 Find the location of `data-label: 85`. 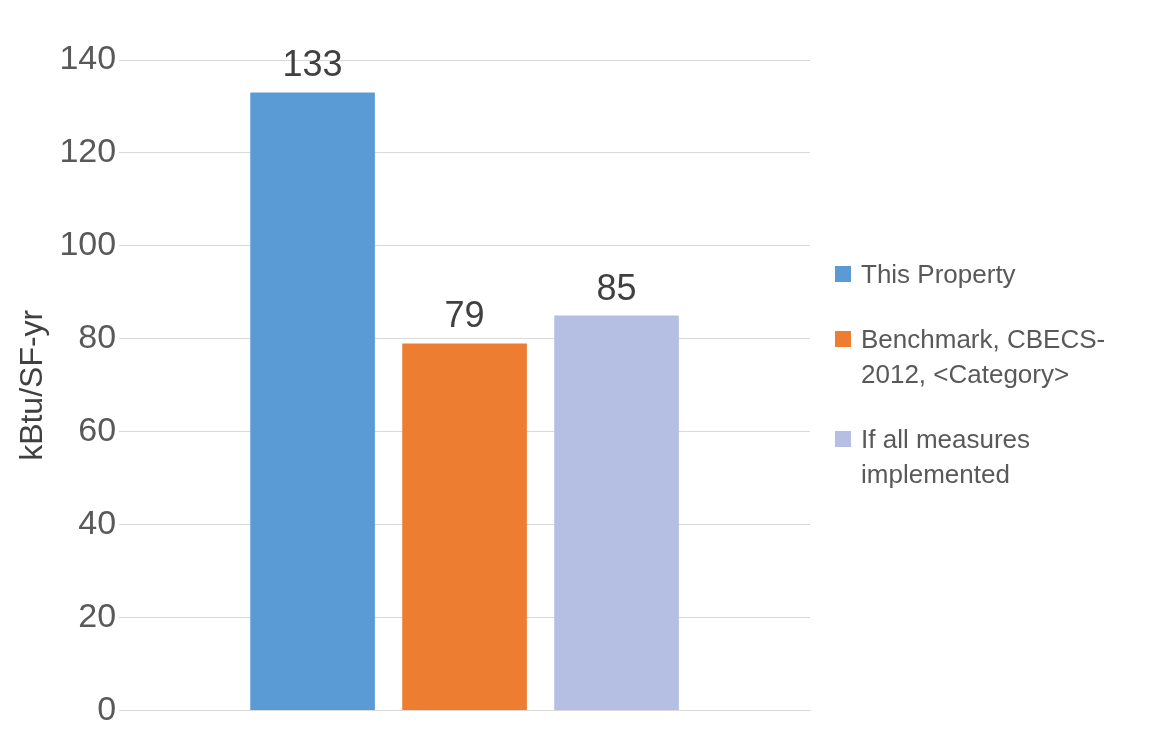

data-label: 85 is located at coordinates (616, 287).